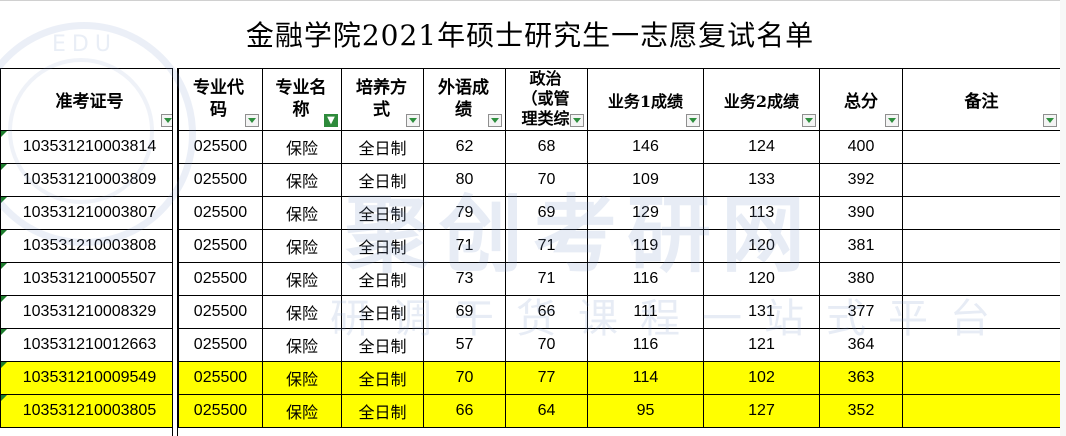 Image resolution: width=1066 pixels, height=436 pixels. What do you see at coordinates (981, 99) in the screenshot?
I see `column-header-note: 备注` at bounding box center [981, 99].